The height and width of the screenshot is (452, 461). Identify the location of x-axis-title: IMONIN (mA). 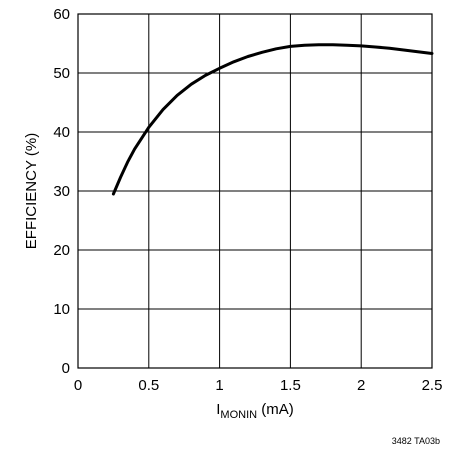
(255, 411).